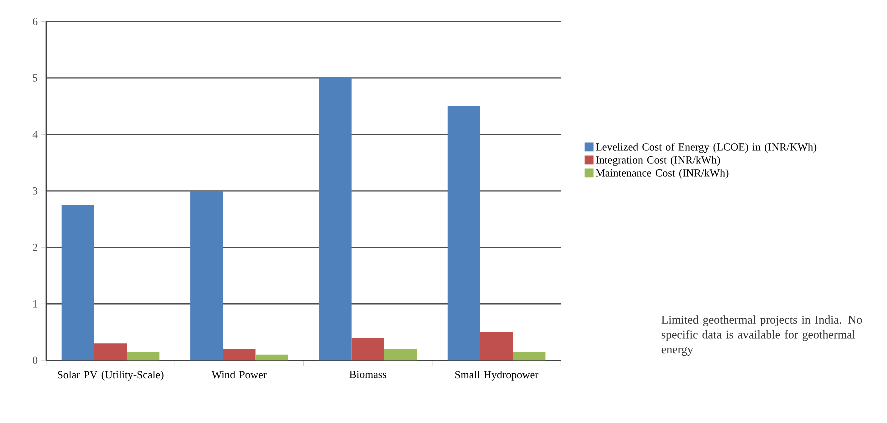  I want to click on text: Limited geothermal projects in India. No specific data is available for geothermal energy, so click(762, 336).